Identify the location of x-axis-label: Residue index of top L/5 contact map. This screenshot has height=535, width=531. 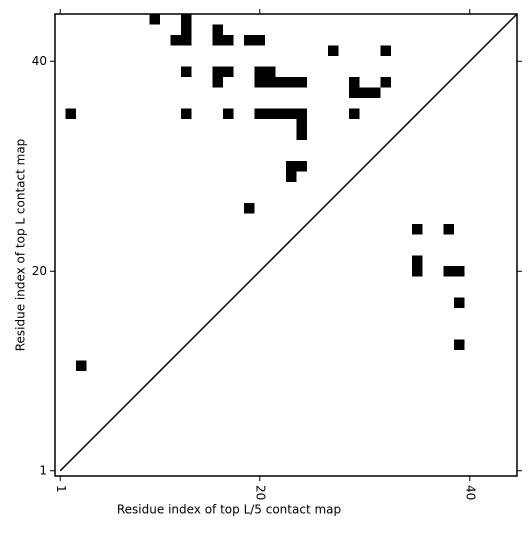
(229, 510).